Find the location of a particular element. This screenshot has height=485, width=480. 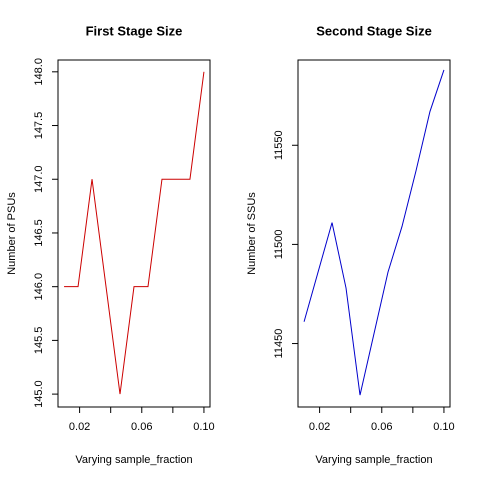

y-tick-label: 11450 is located at coordinates (279, 344).